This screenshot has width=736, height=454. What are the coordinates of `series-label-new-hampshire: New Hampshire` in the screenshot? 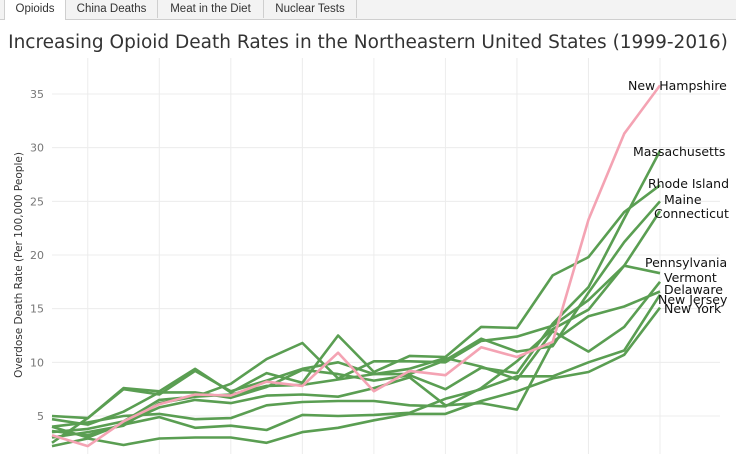 It's located at (677, 85).